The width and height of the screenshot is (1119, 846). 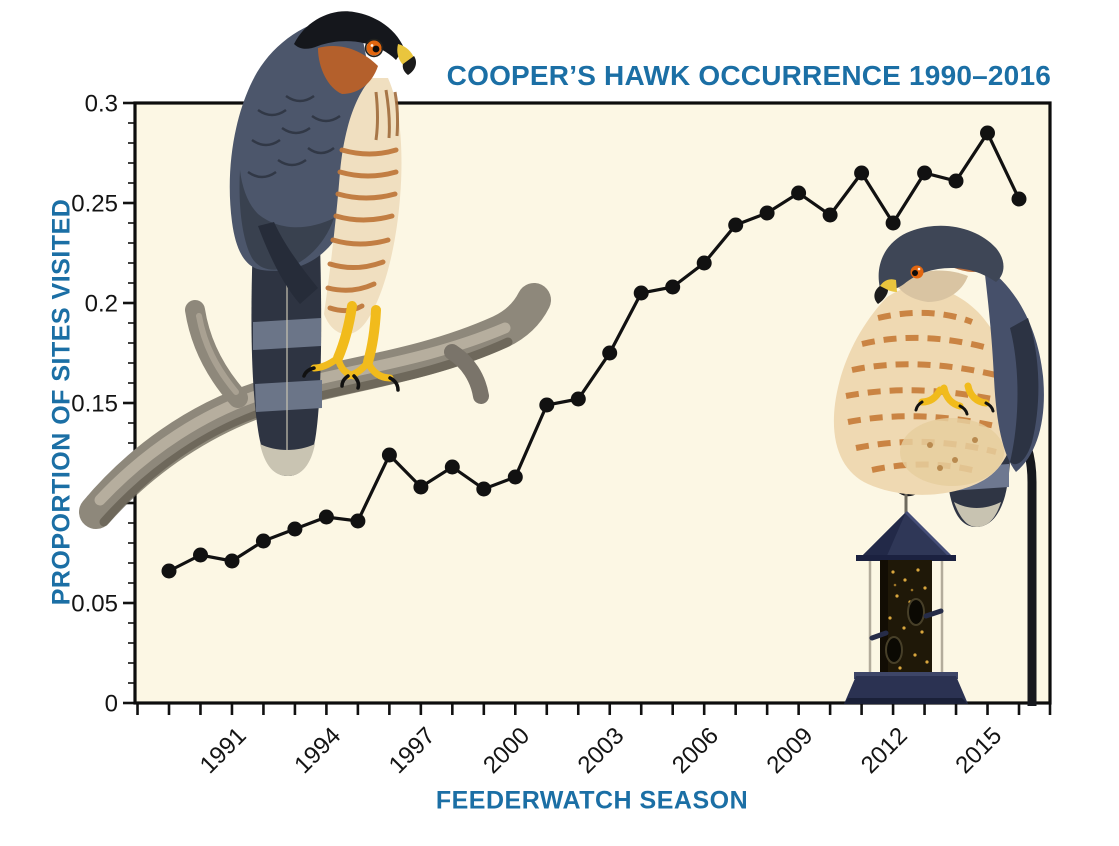 I want to click on feet, so click(x=954, y=396).